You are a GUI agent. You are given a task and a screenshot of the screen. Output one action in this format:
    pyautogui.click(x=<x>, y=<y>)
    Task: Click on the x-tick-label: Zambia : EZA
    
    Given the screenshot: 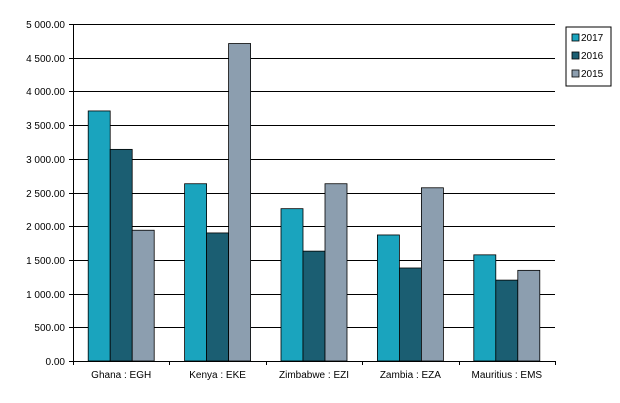 What is the action you would take?
    pyautogui.click(x=410, y=375)
    